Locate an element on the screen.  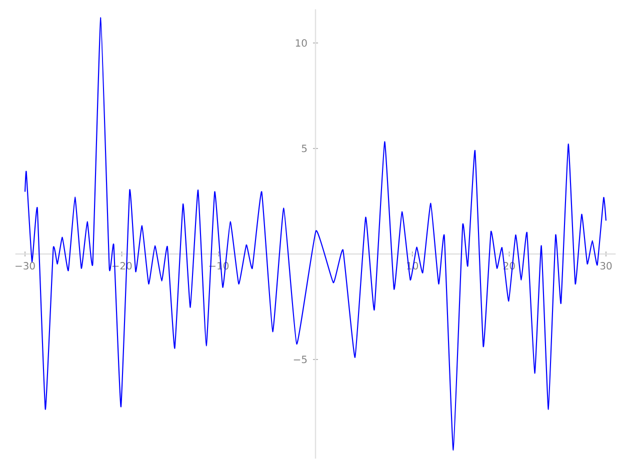
y-tick-label: −5 is located at coordinates (300, 360).